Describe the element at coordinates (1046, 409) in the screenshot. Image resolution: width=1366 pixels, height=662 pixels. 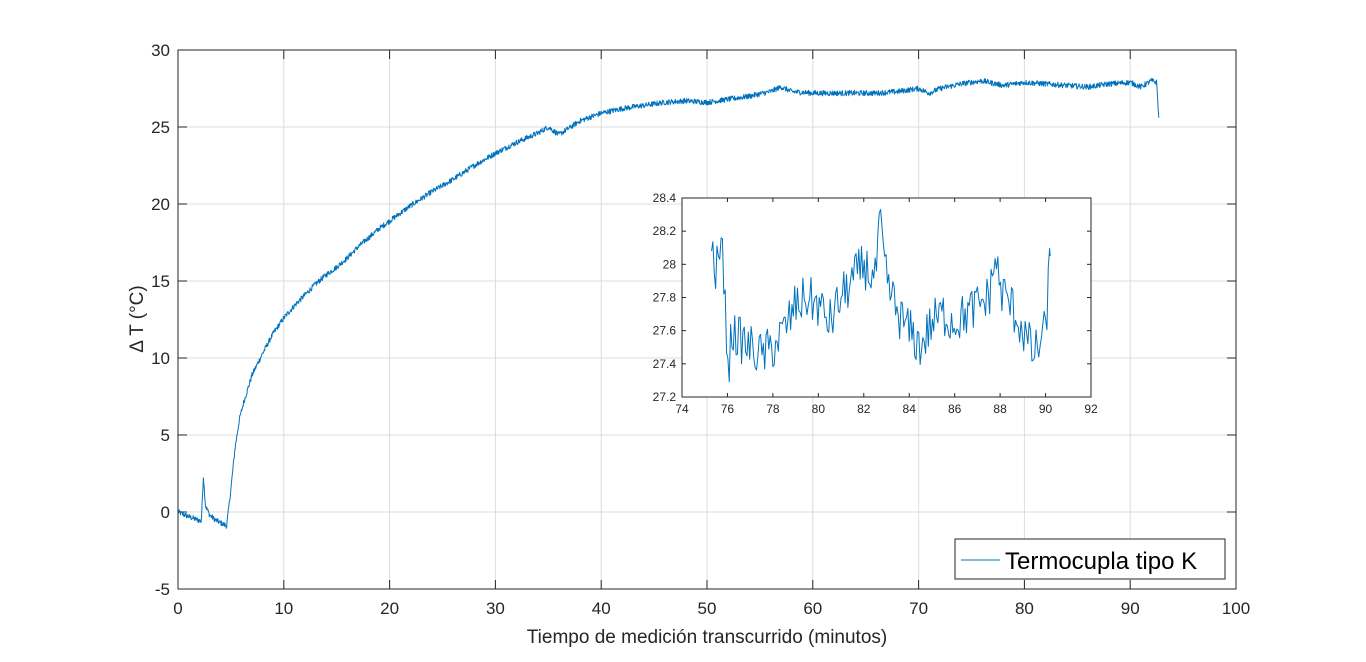
I see `inset-x-tick-label: 90` at that location.